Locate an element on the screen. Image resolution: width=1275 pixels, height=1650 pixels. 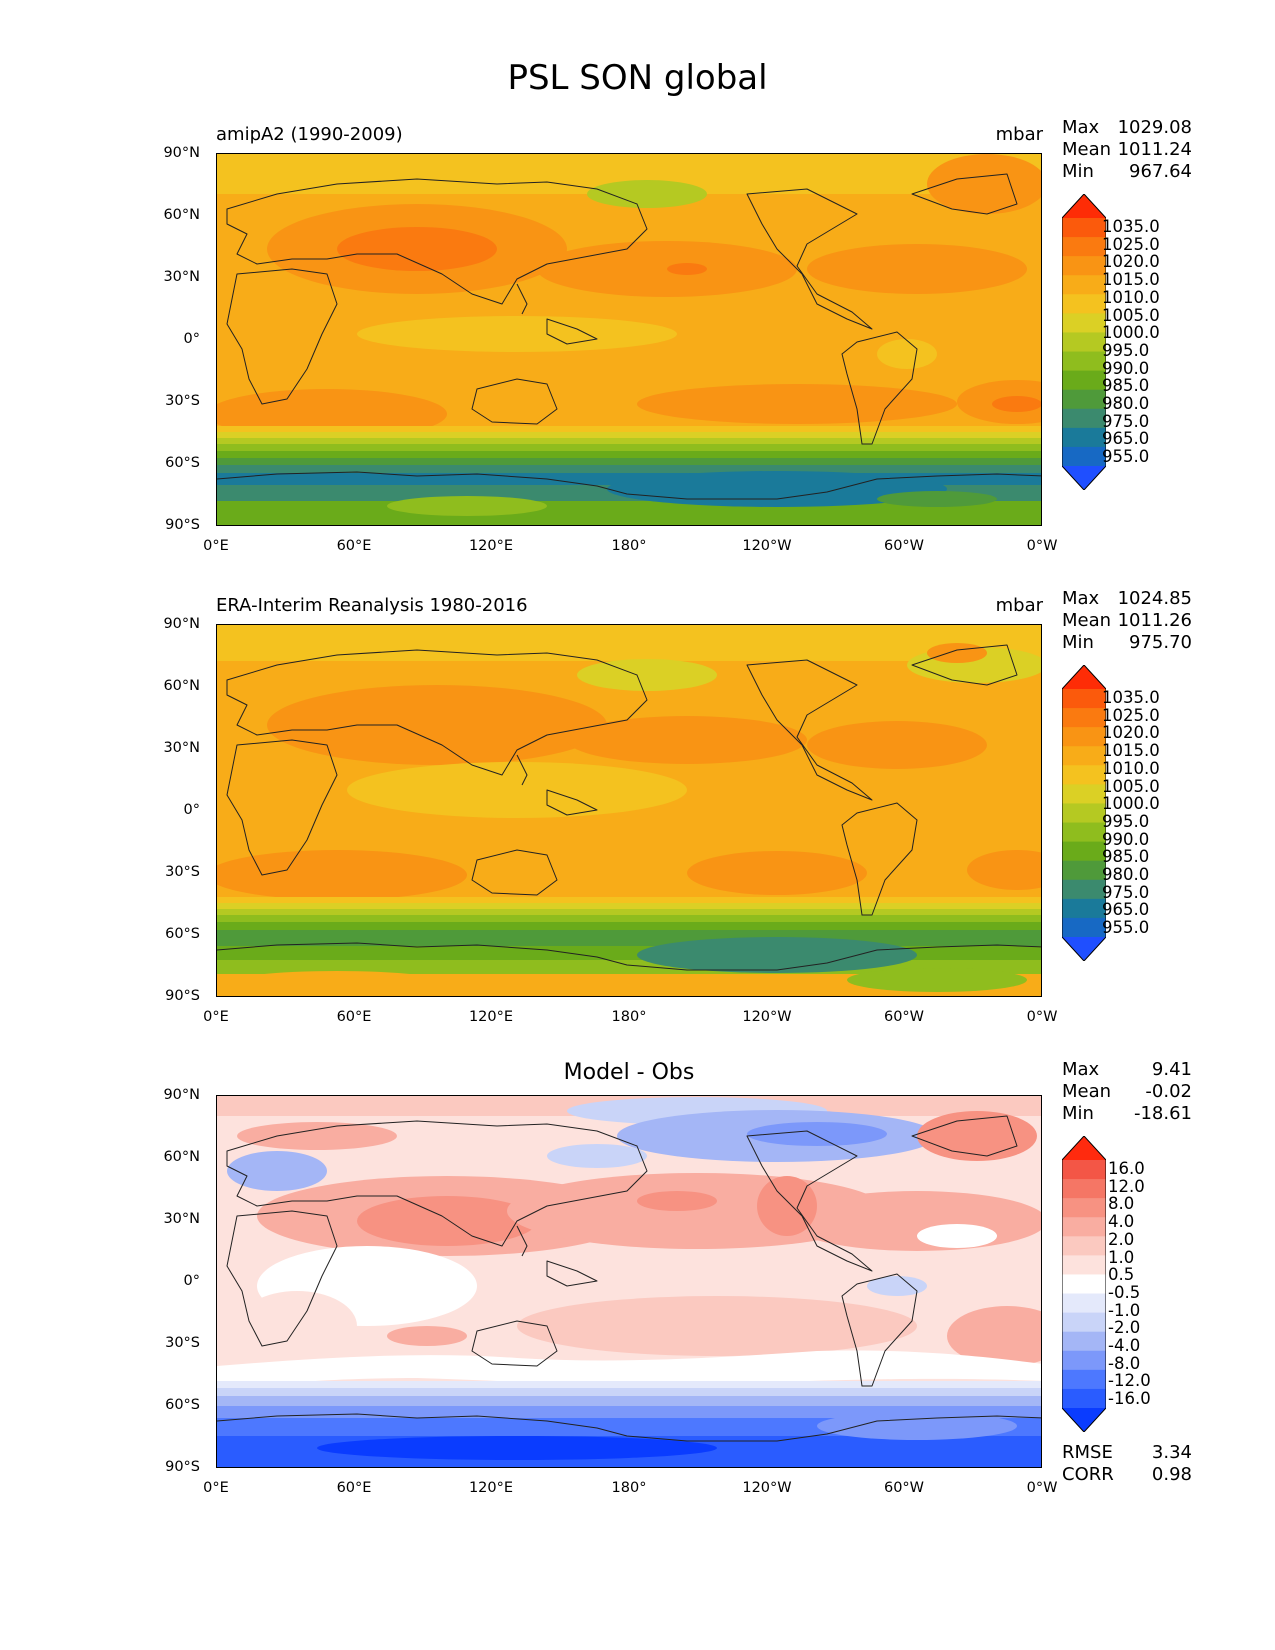
stat-min-value: 967.64 is located at coordinates (1160, 171).